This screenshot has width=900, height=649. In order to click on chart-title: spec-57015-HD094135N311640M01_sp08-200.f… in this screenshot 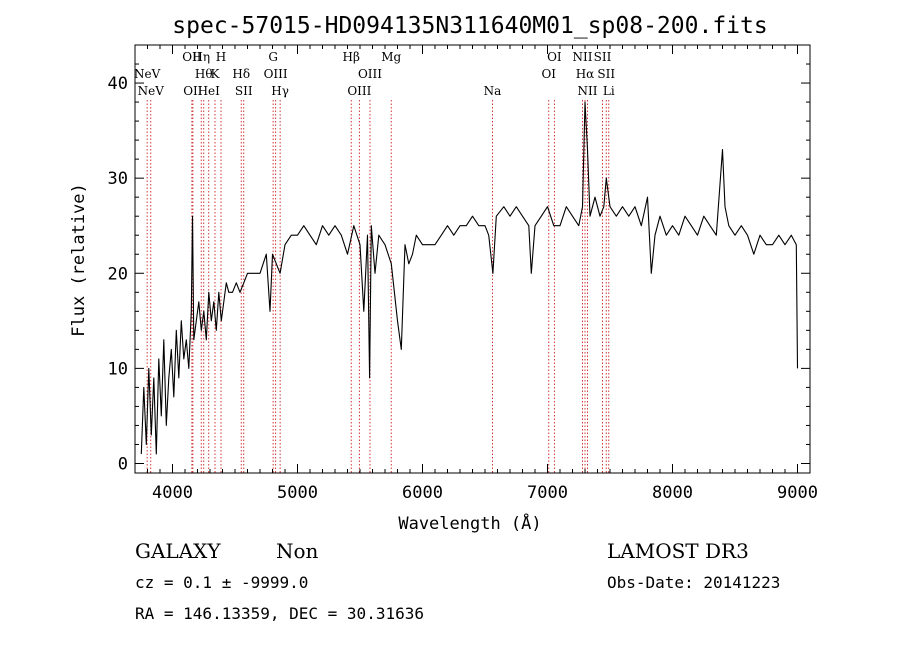, I will do `click(469, 26)`.